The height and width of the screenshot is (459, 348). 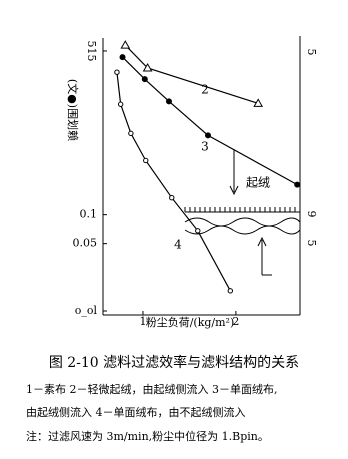 I want to click on caption-line: 由起绒侧流入 4－单面绒布，由不起绒侧流入, so click(x=136, y=412).